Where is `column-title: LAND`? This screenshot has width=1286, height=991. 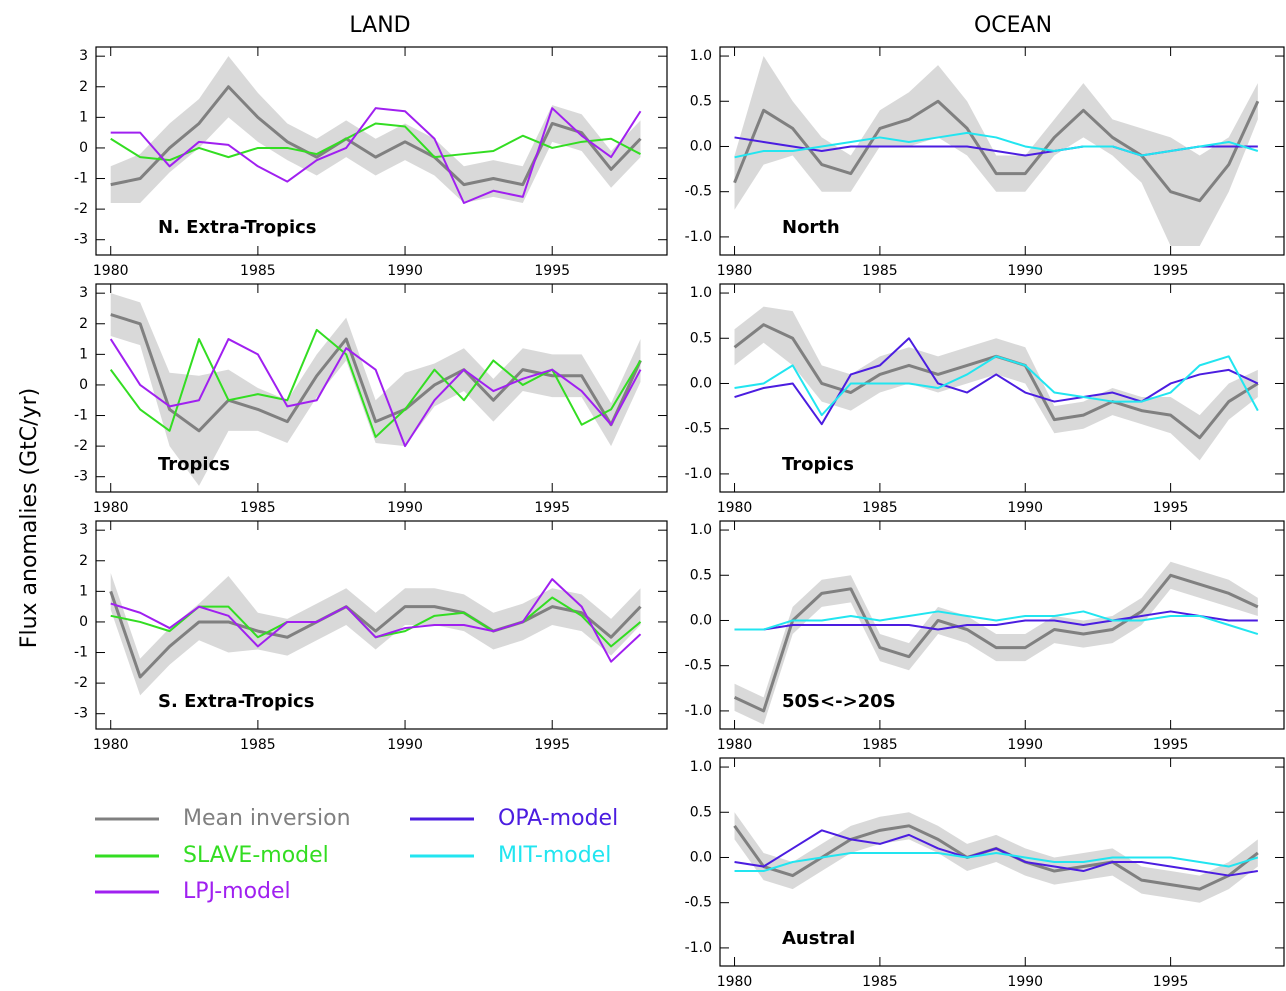 column-title: LAND is located at coordinates (379, 25).